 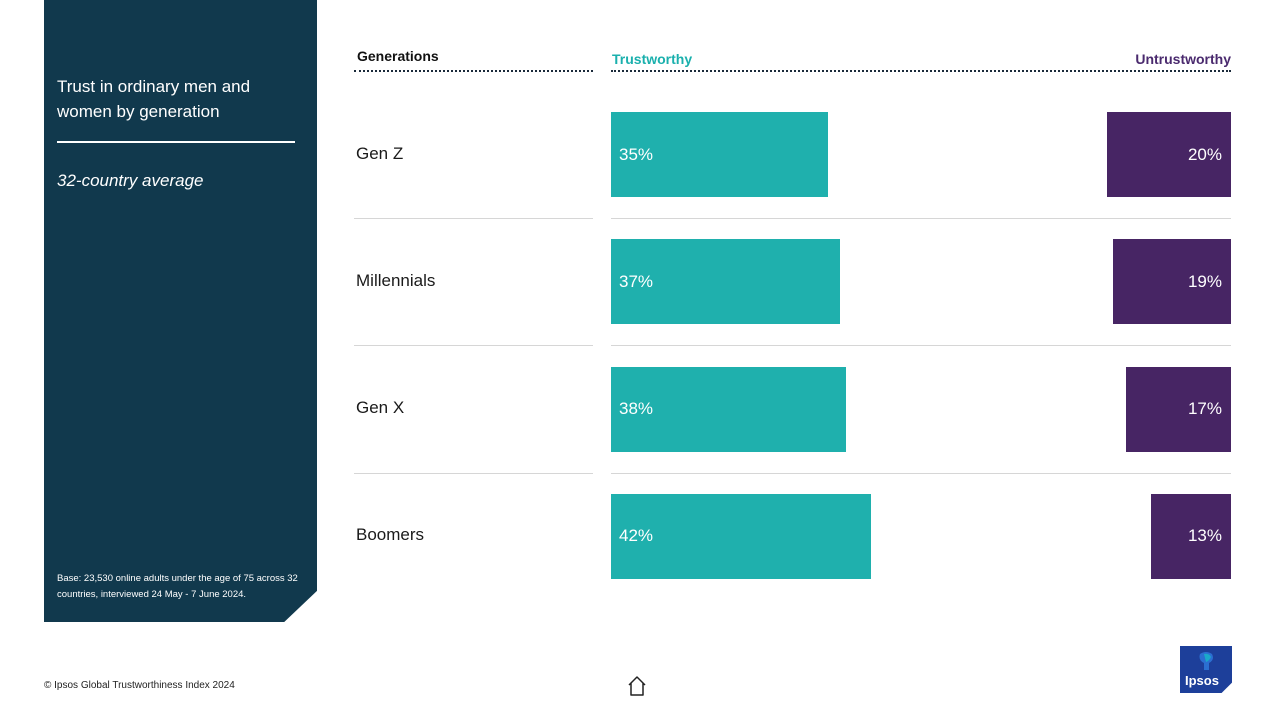 I want to click on header-rule-left, so click(x=473, y=71).